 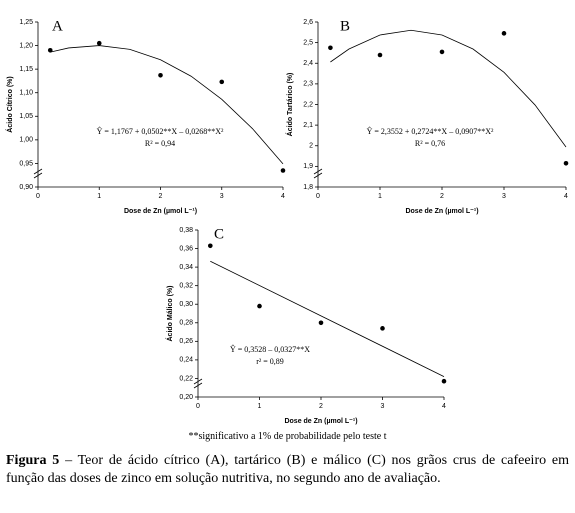 What do you see at coordinates (186, 304) in the screenshot?
I see `y-tick-label: 0,30` at bounding box center [186, 304].